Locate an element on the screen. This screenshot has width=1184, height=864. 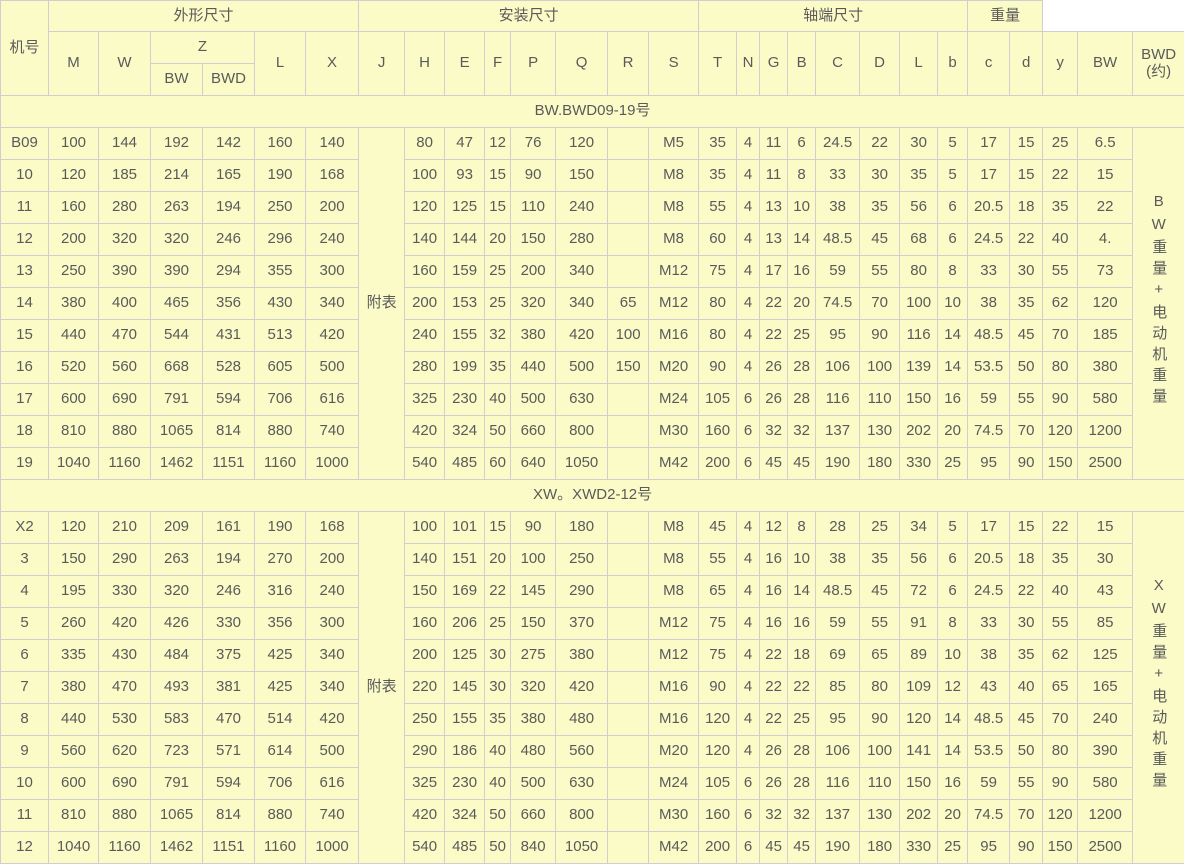
cell-Z-BW: 723 is located at coordinates (177, 752).